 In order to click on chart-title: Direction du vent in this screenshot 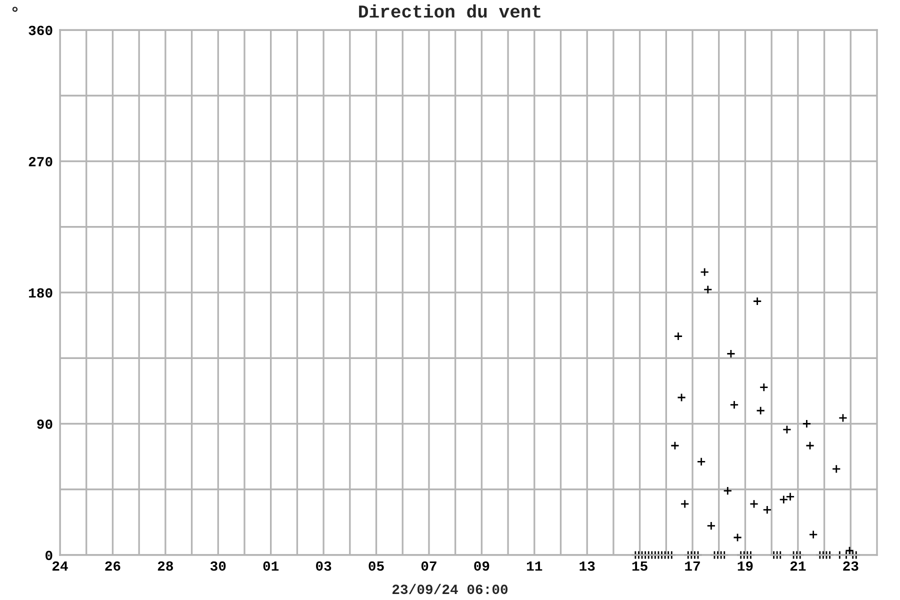, I will do `click(449, 11)`.